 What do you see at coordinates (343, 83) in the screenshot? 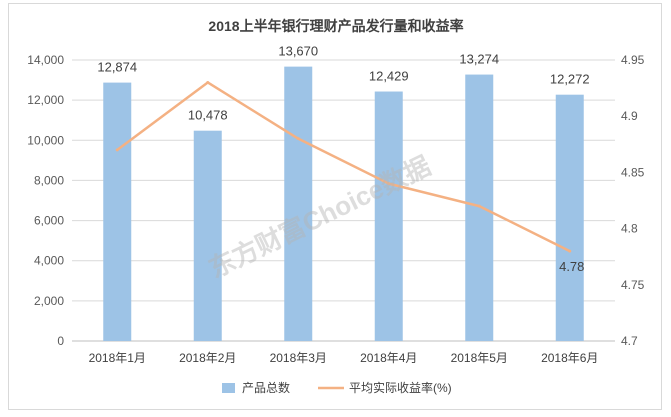
I see `bar-data-labels: 12,874 10,478 13,670 12,429 13,274 12,272` at bounding box center [343, 83].